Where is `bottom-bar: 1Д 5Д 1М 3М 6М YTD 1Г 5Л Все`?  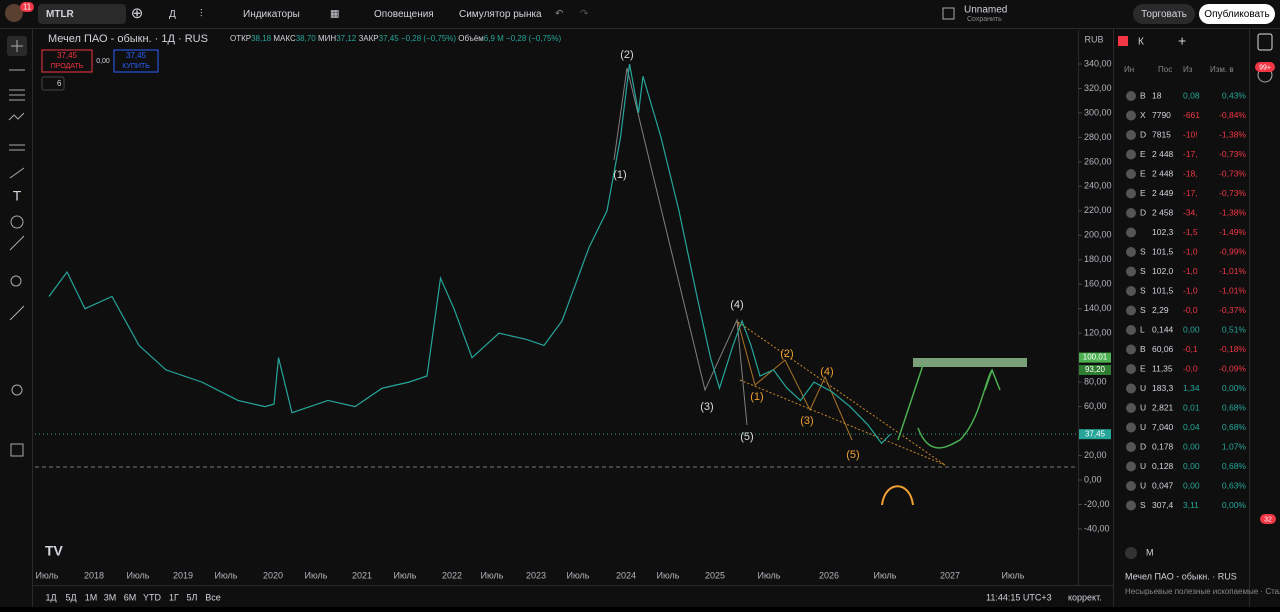
bottom-bar: 1Д 5Д 1М 3М 6М YTD 1Г 5Л Все is located at coordinates (132, 597).